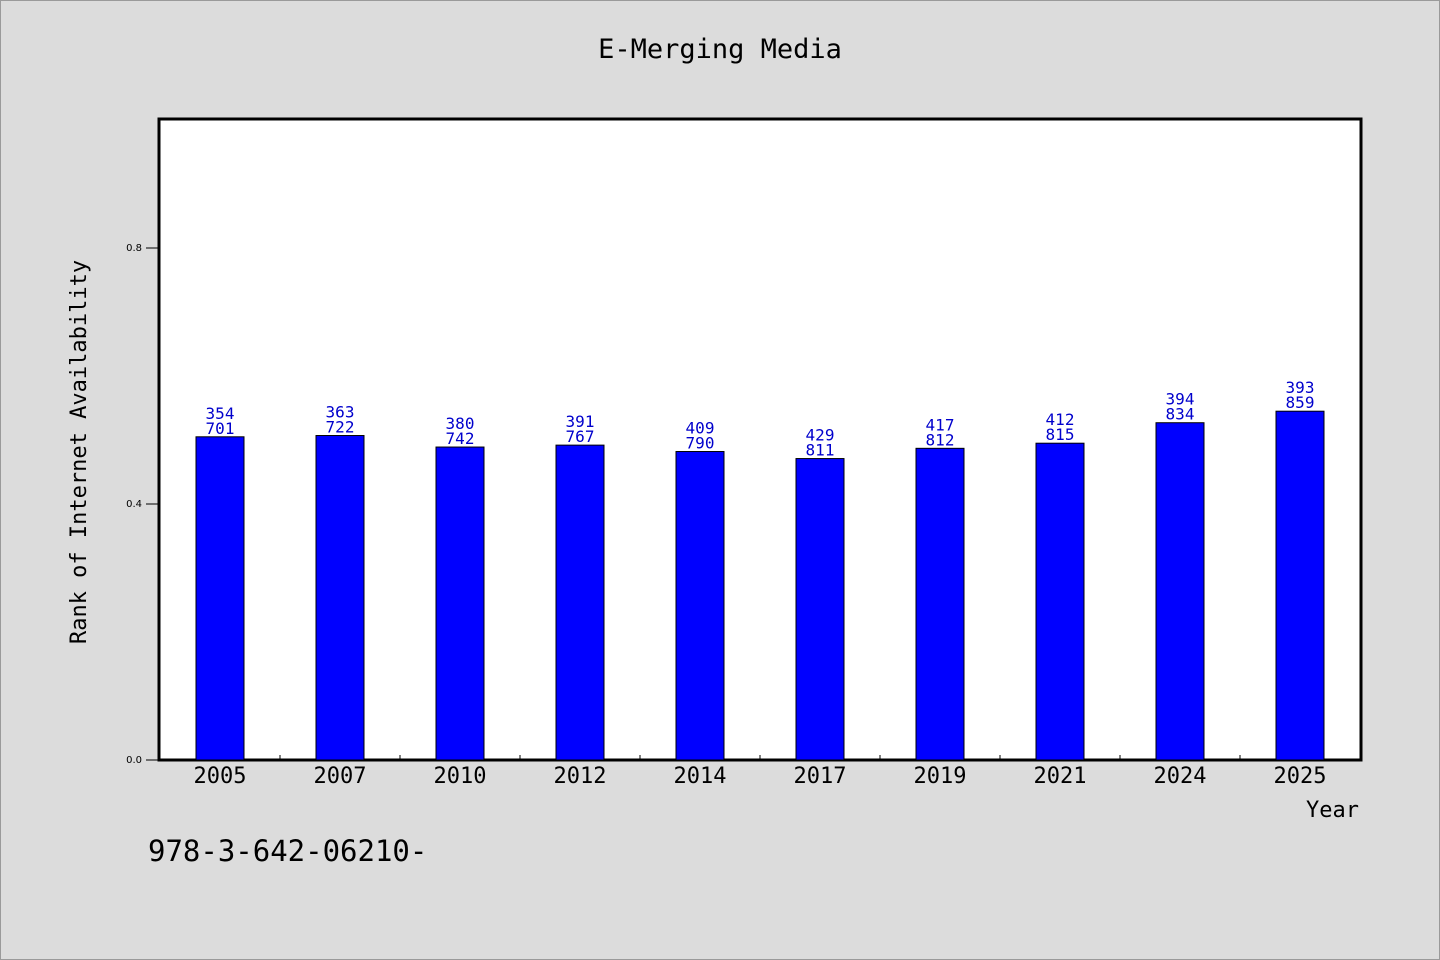  What do you see at coordinates (580, 436) in the screenshot?
I see `data-label-bottom-2012: 767` at bounding box center [580, 436].